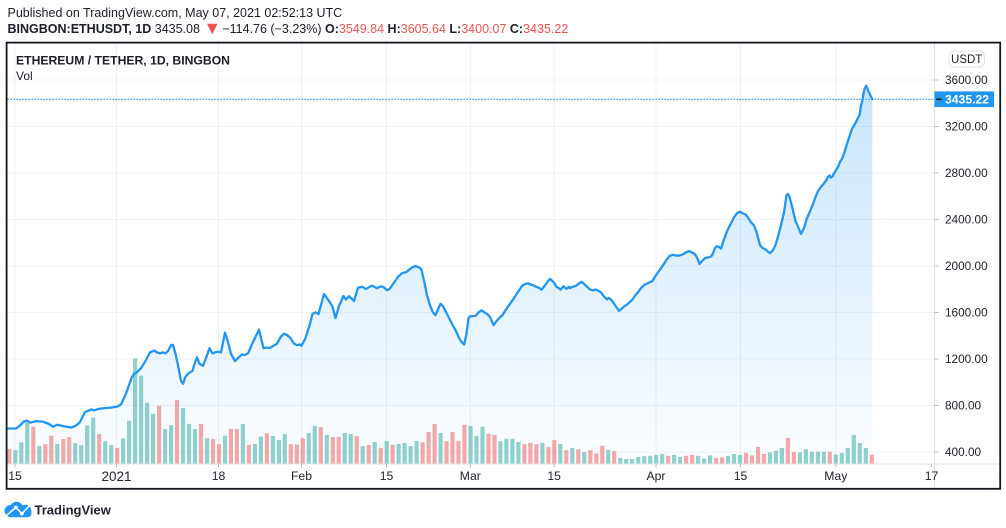  Describe the element at coordinates (123, 60) in the screenshot. I see `svg-text: ETHEREUM / TETHER, 1D, BINGBON` at that location.